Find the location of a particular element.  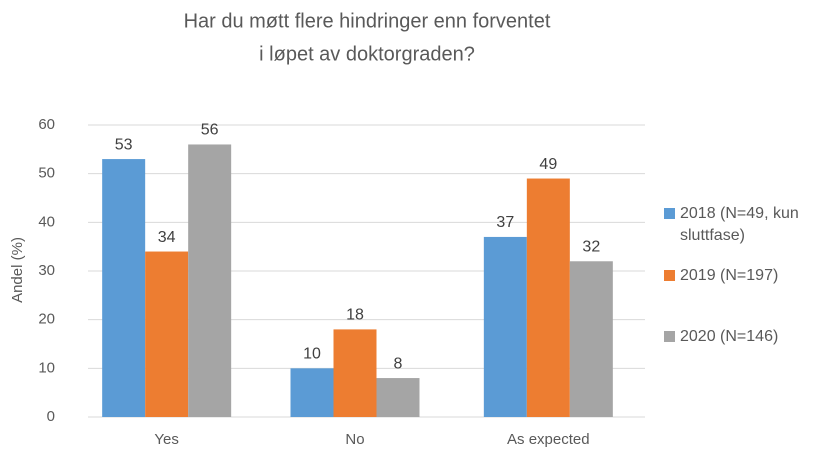

legend-item: 2020 (N=146) is located at coordinates (739, 337).